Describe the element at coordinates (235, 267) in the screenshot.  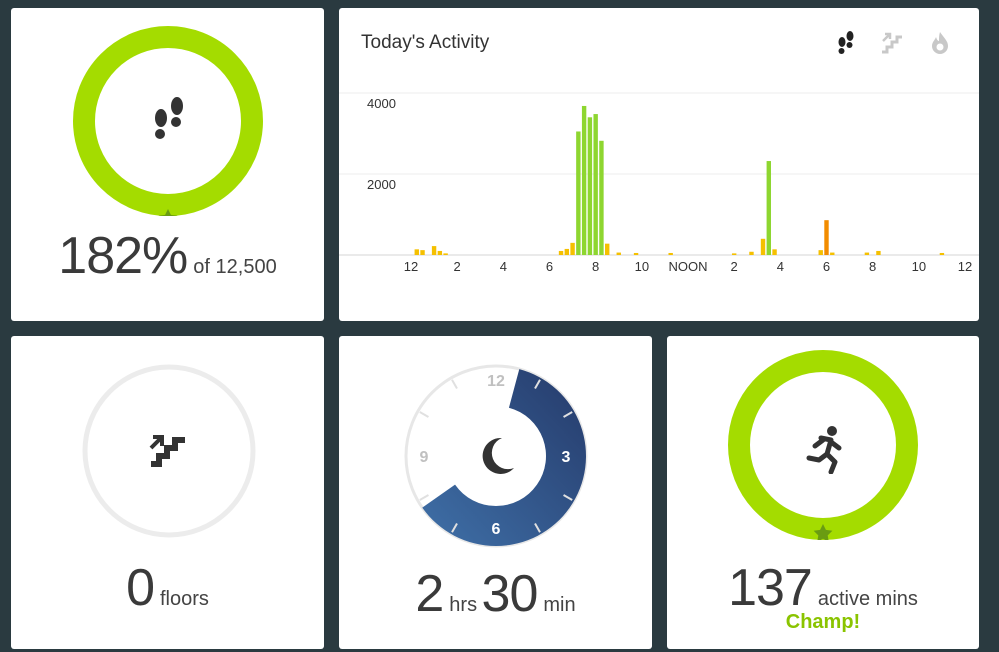
I see `steps-goal: of 12,500` at that location.